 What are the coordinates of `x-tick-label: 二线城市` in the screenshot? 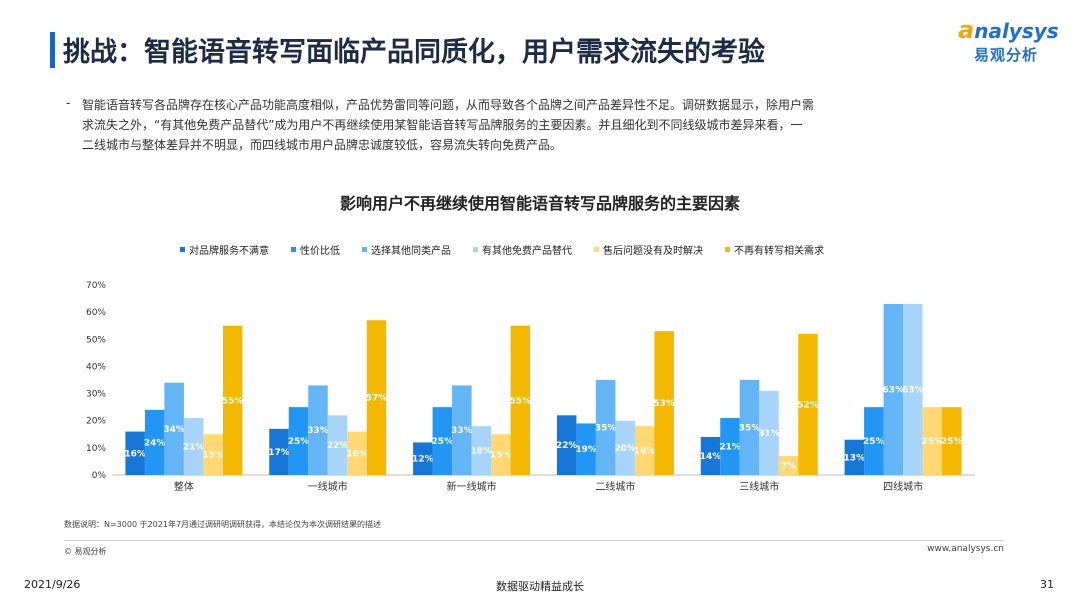 It's located at (615, 486).